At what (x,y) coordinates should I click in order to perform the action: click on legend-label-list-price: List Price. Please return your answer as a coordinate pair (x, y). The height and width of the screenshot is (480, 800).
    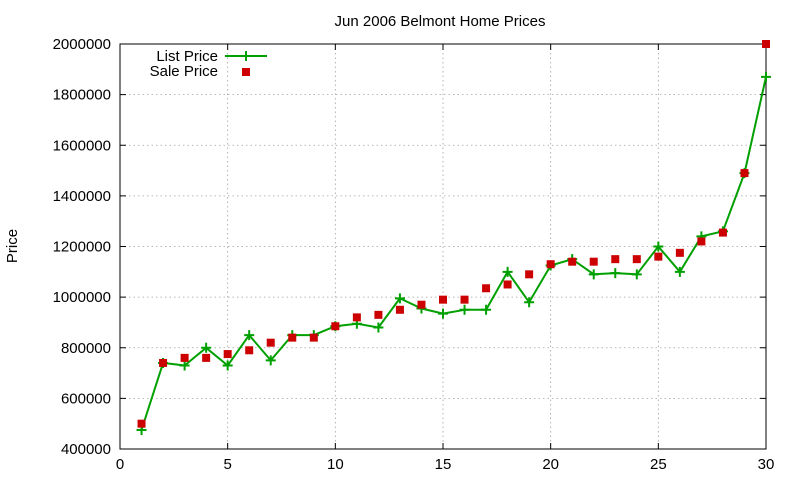
    Looking at the image, I should click on (187, 56).